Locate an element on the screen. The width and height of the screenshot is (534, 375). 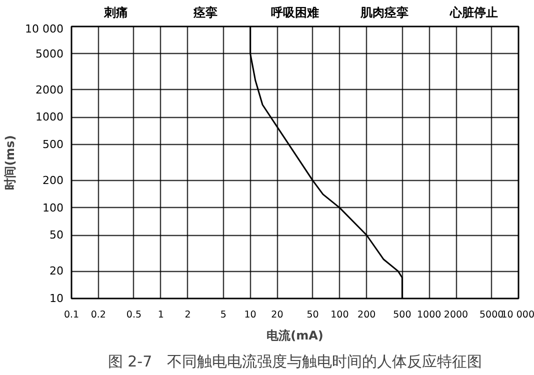
x-tick-label: 5000 is located at coordinates (492, 315).